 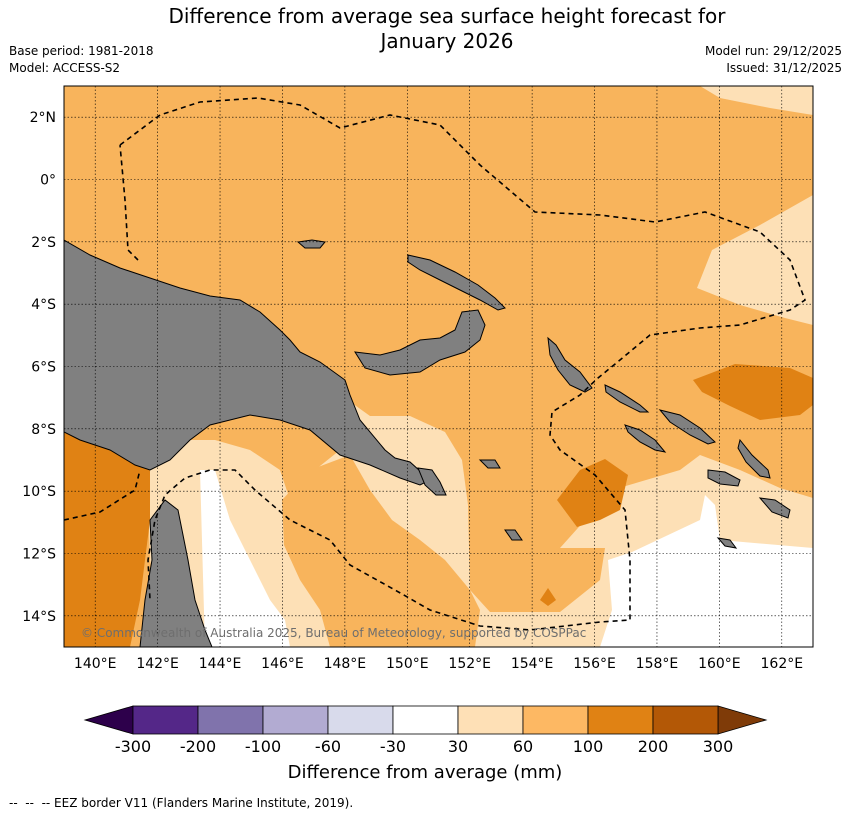 I want to click on lat-tick-label: 0°, so click(x=48, y=181).